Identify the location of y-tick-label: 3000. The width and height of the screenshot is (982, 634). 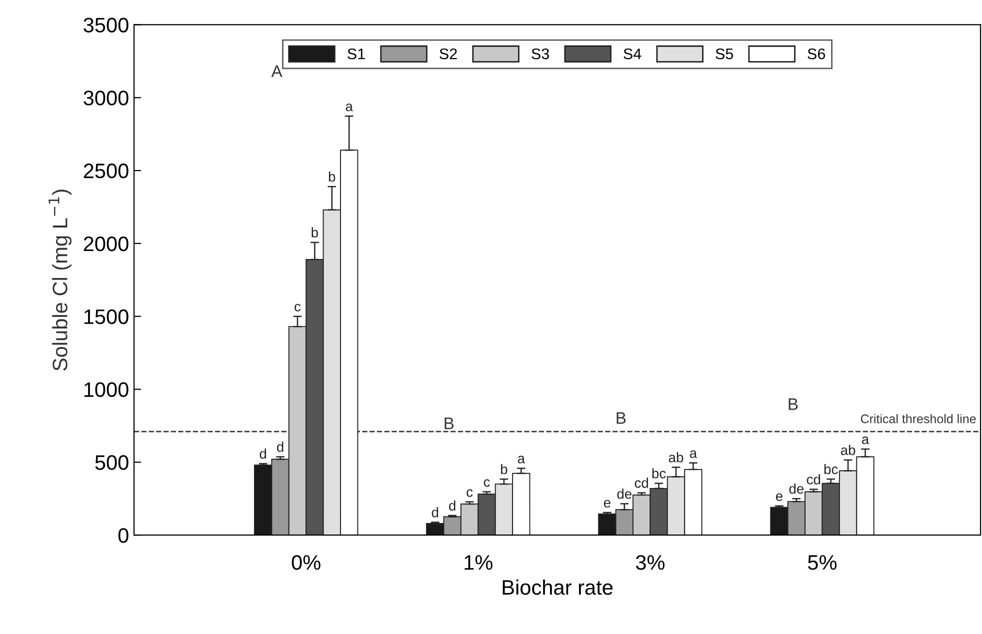
(106, 98).